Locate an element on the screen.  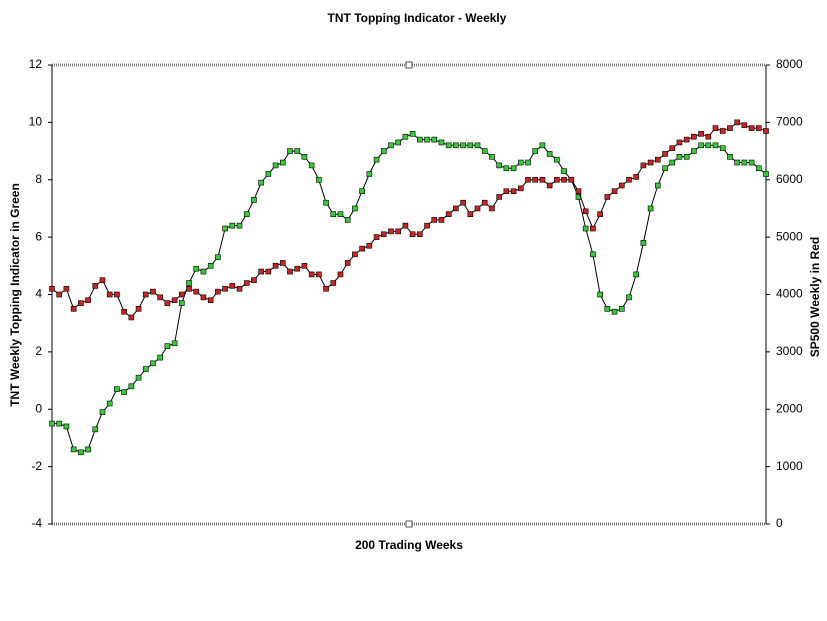
y-tick-label: 10 is located at coordinates (36, 122).